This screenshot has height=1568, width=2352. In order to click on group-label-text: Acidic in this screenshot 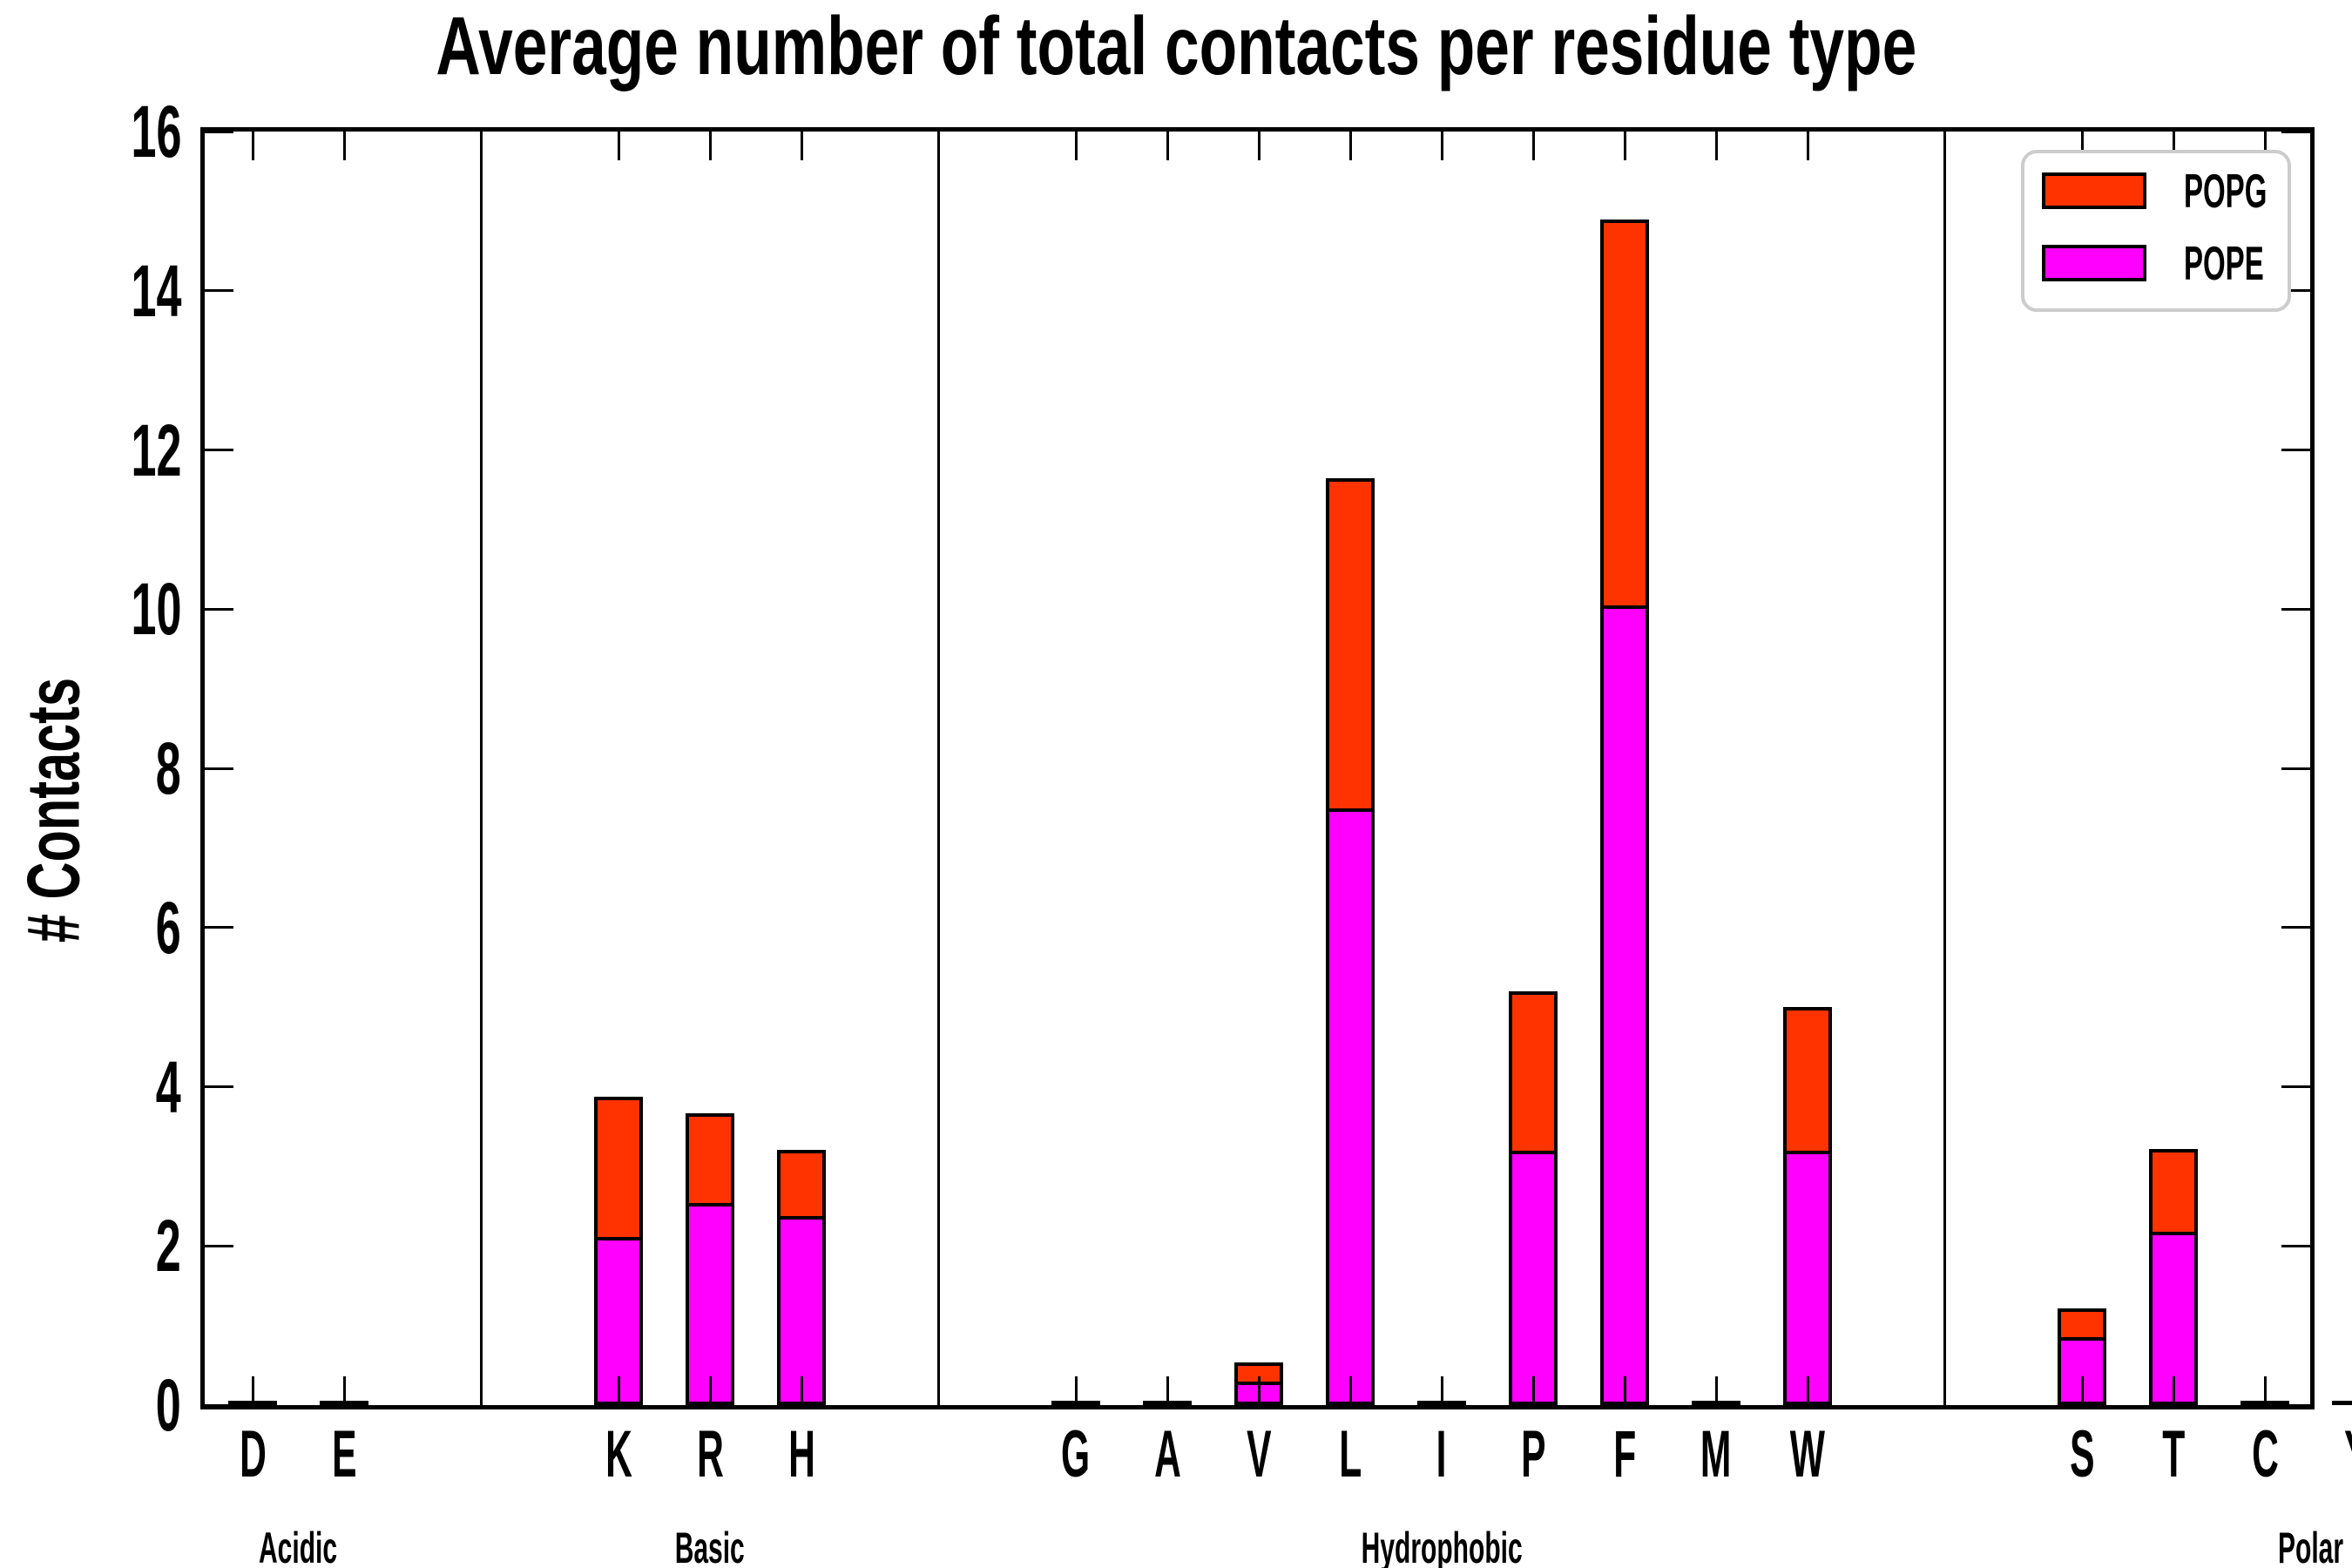, I will do `click(298, 1546)`.